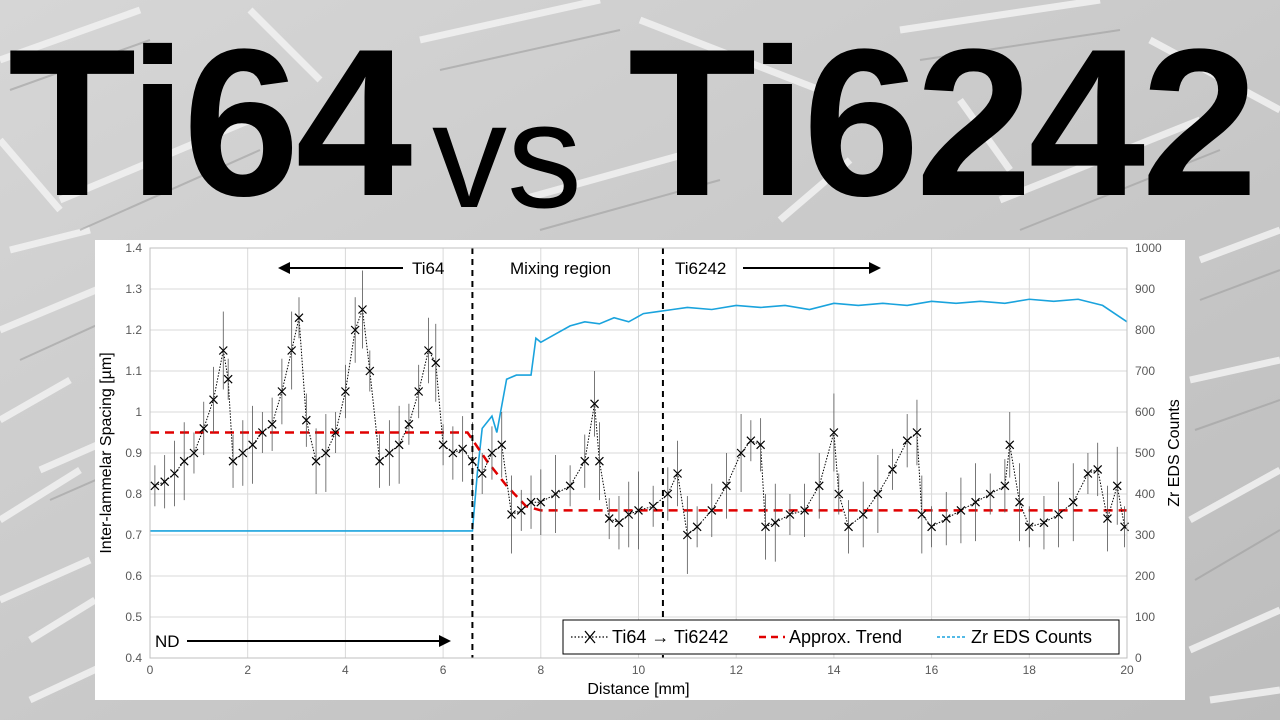 This screenshot has width=1280, height=720. What do you see at coordinates (303, 641) in the screenshot?
I see `annotation-nd: ND` at bounding box center [303, 641].